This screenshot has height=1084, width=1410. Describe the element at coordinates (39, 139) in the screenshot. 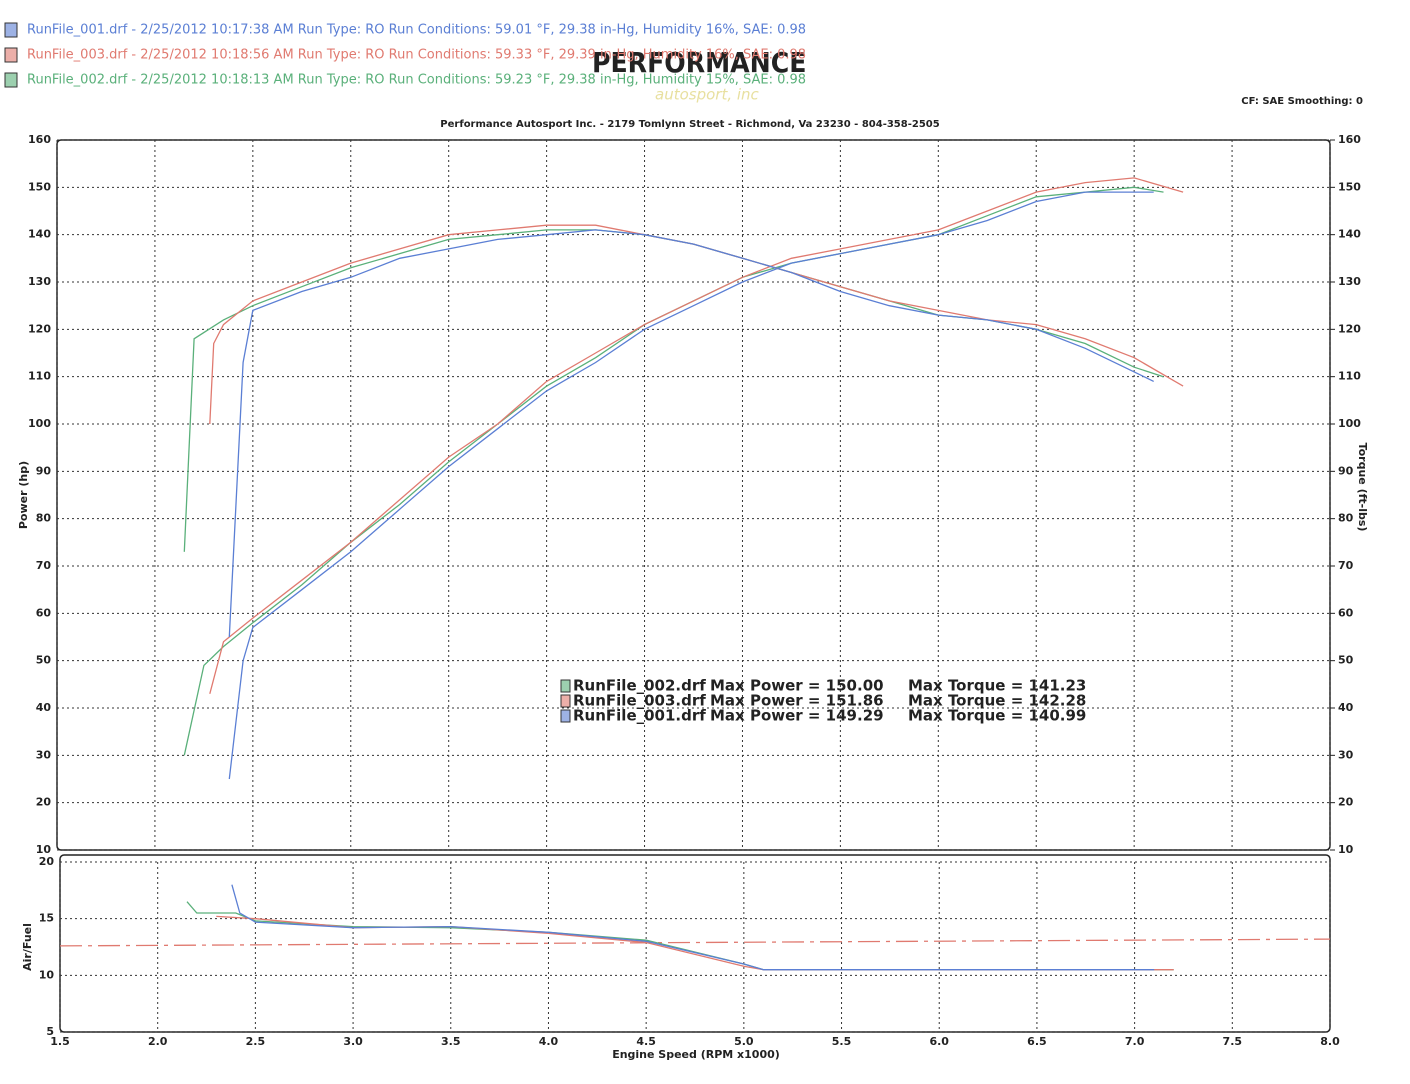

I see `y-tick-label: 160` at that location.